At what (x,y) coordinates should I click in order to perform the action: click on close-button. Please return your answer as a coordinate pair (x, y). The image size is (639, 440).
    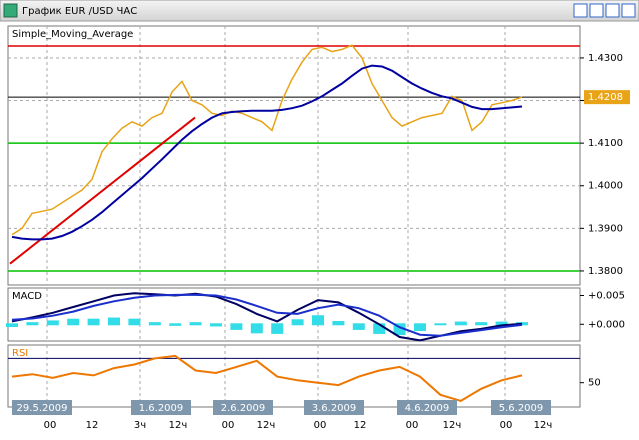
    Looking at the image, I should click on (628, 10).